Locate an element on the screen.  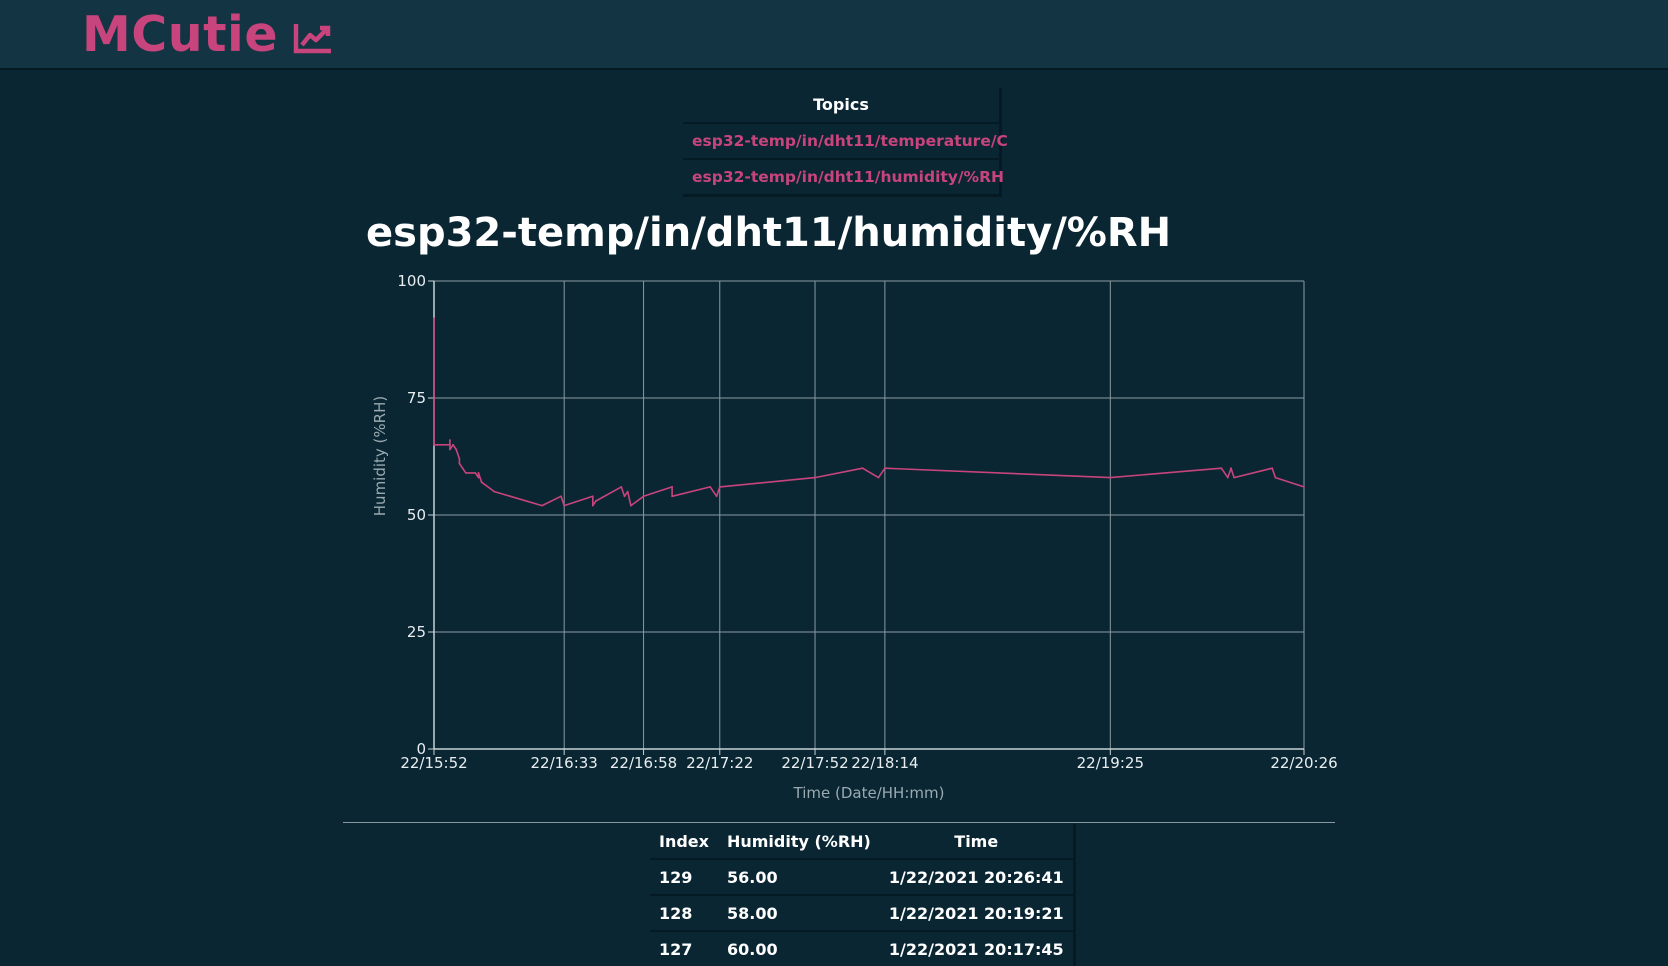
x-tick-label: 22/18:14 is located at coordinates (884, 763).